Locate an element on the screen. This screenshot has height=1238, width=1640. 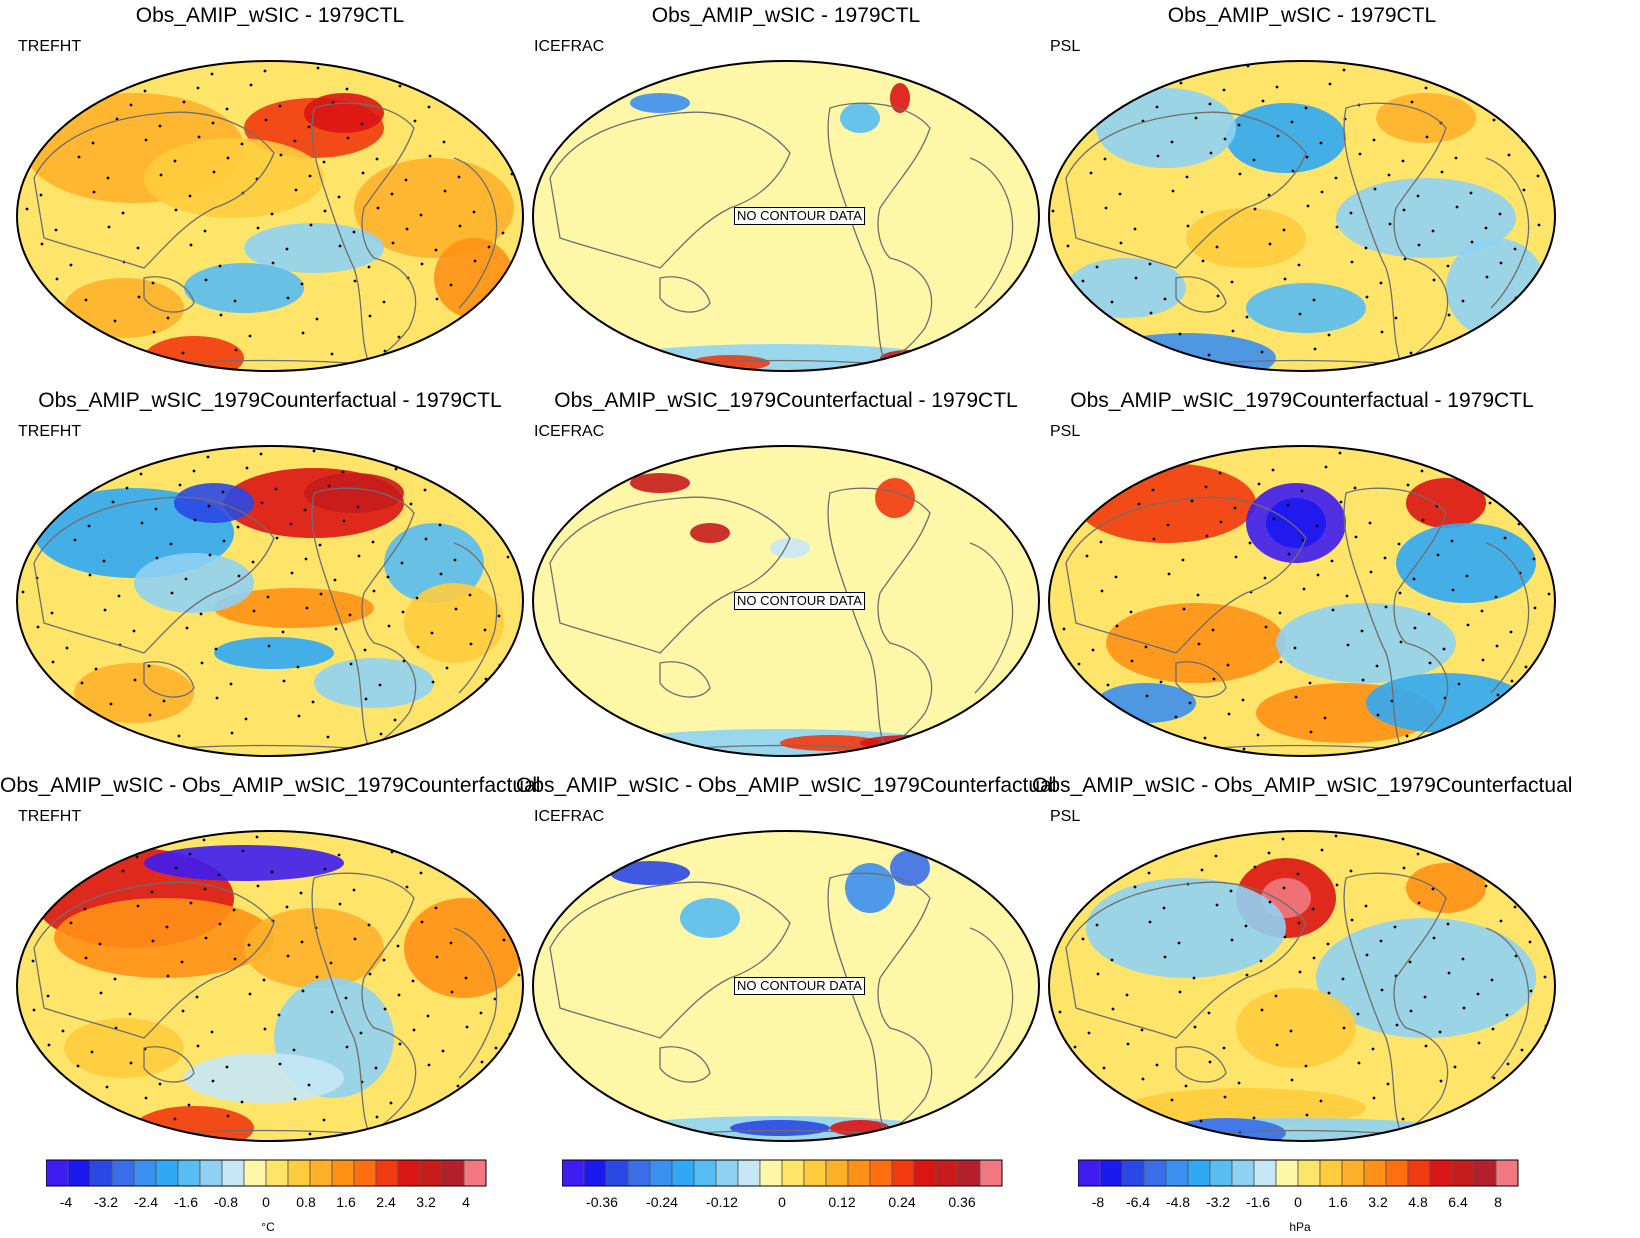
panel-title: Obs_AMIP_wSIC - 1979CTL is located at coordinates (786, 15).